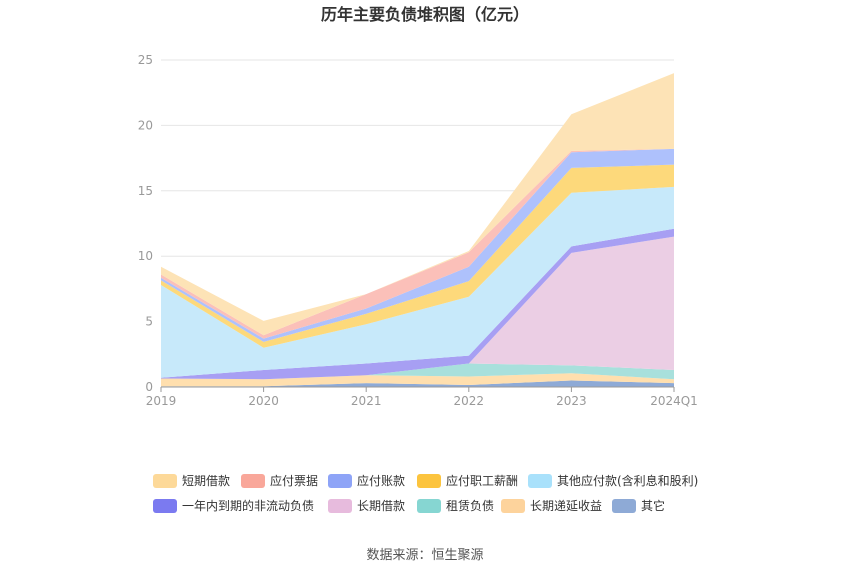 The width and height of the screenshot is (850, 575). I want to click on legend-label: 短期借款, so click(206, 481).